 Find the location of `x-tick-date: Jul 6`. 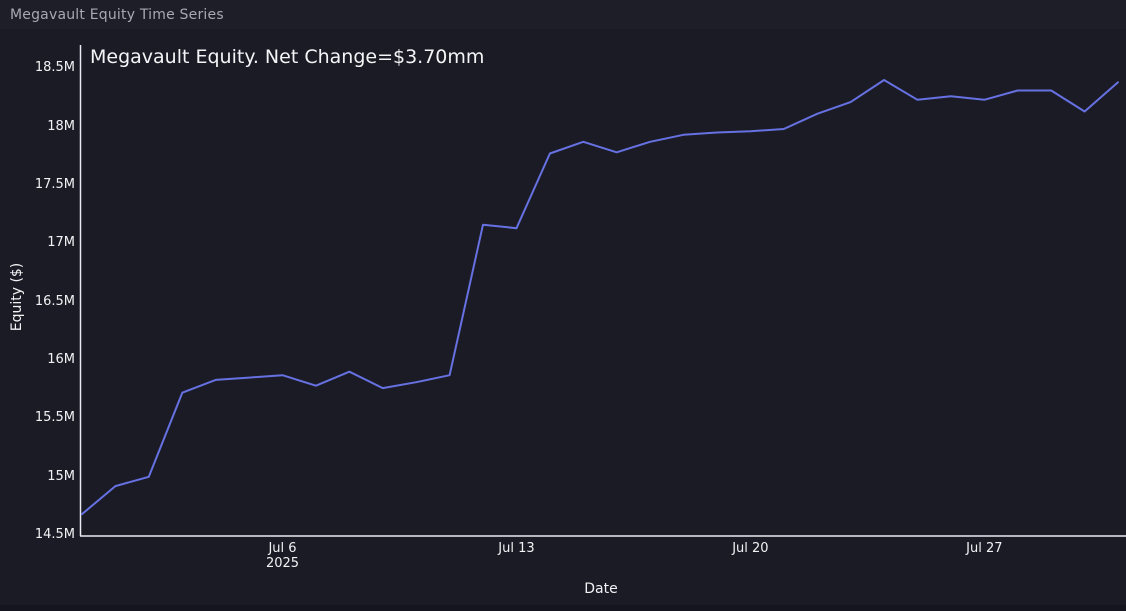

x-tick-date: Jul 6 is located at coordinates (282, 548).